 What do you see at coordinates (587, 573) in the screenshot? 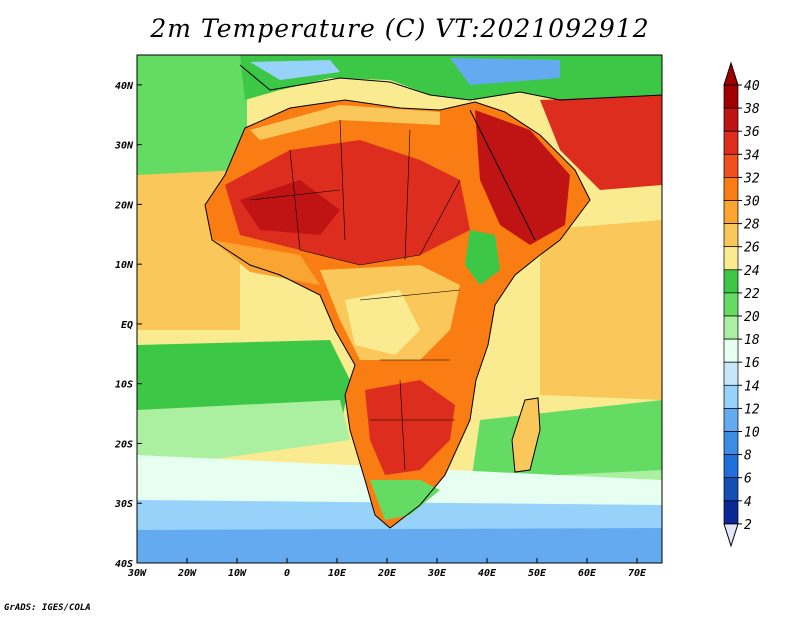
I see `lon-tick-label: 60E` at bounding box center [587, 573].